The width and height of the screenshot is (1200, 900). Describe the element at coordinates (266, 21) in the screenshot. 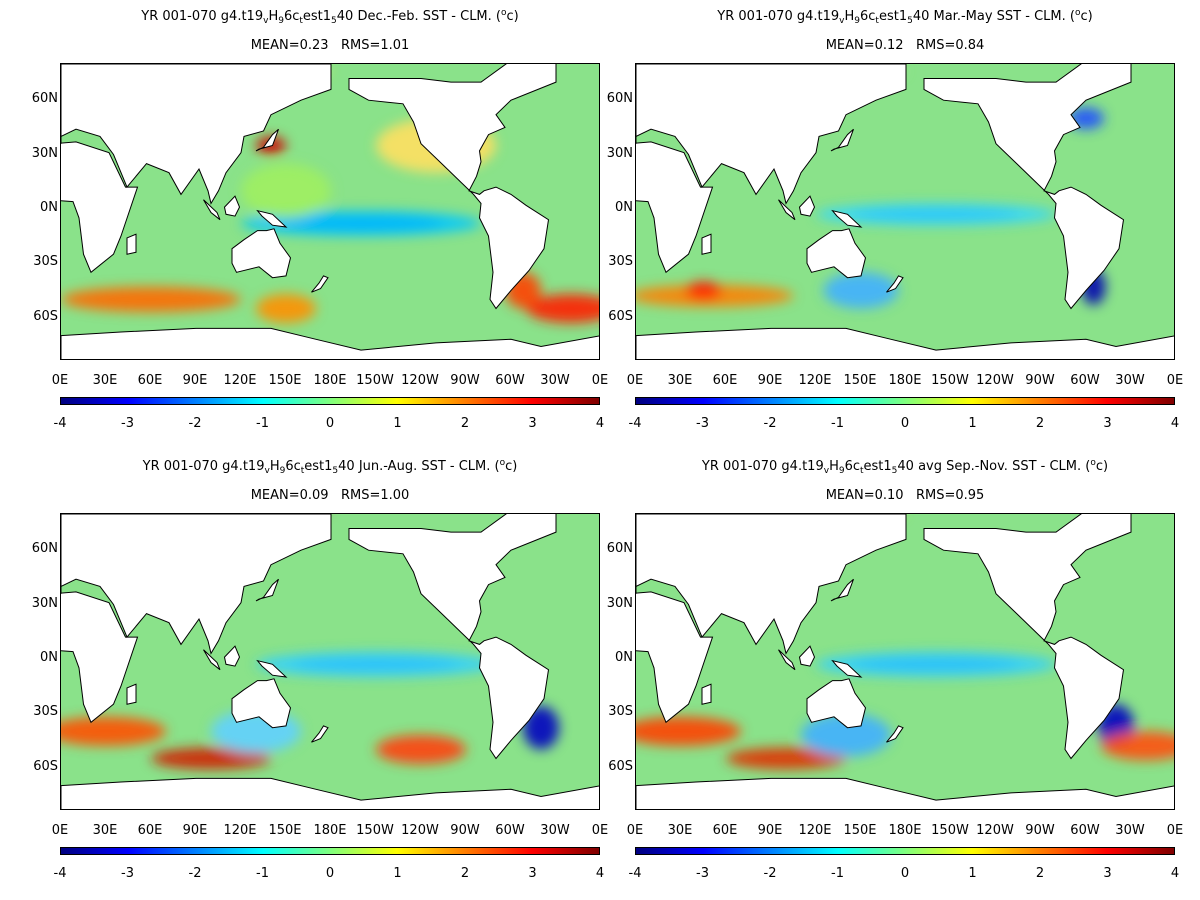

I see `title-segment: v` at that location.